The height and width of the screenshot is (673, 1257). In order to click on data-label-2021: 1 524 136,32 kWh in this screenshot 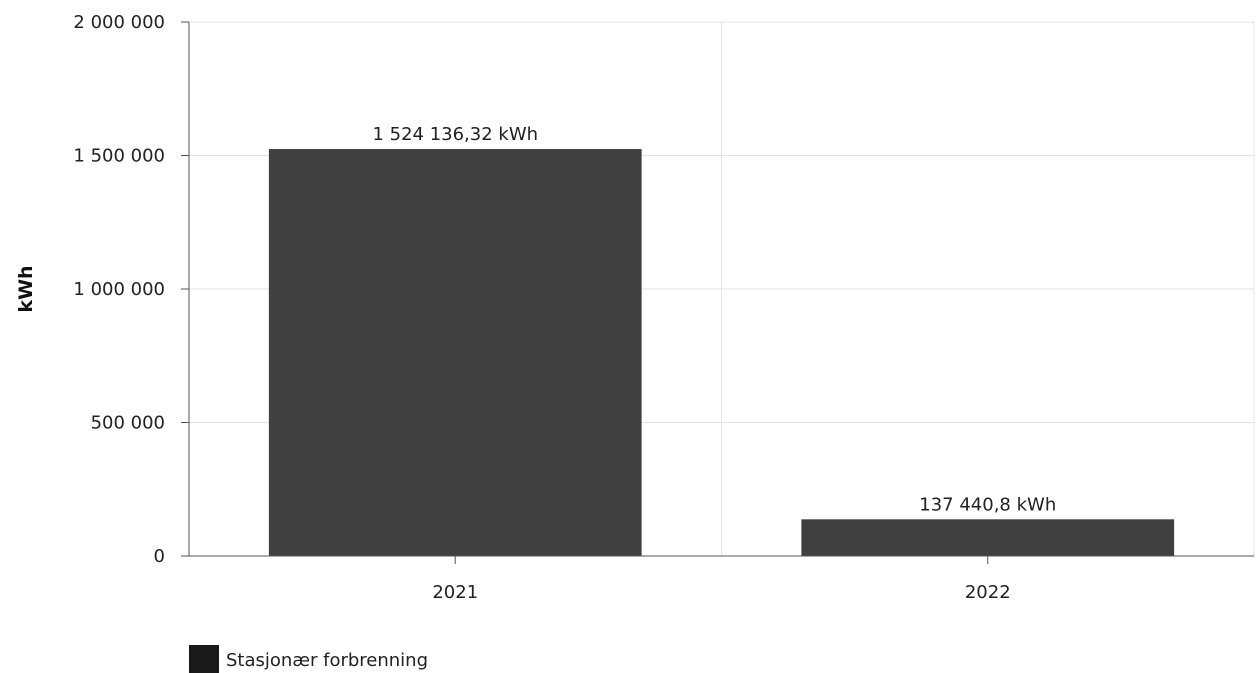, I will do `click(455, 134)`.